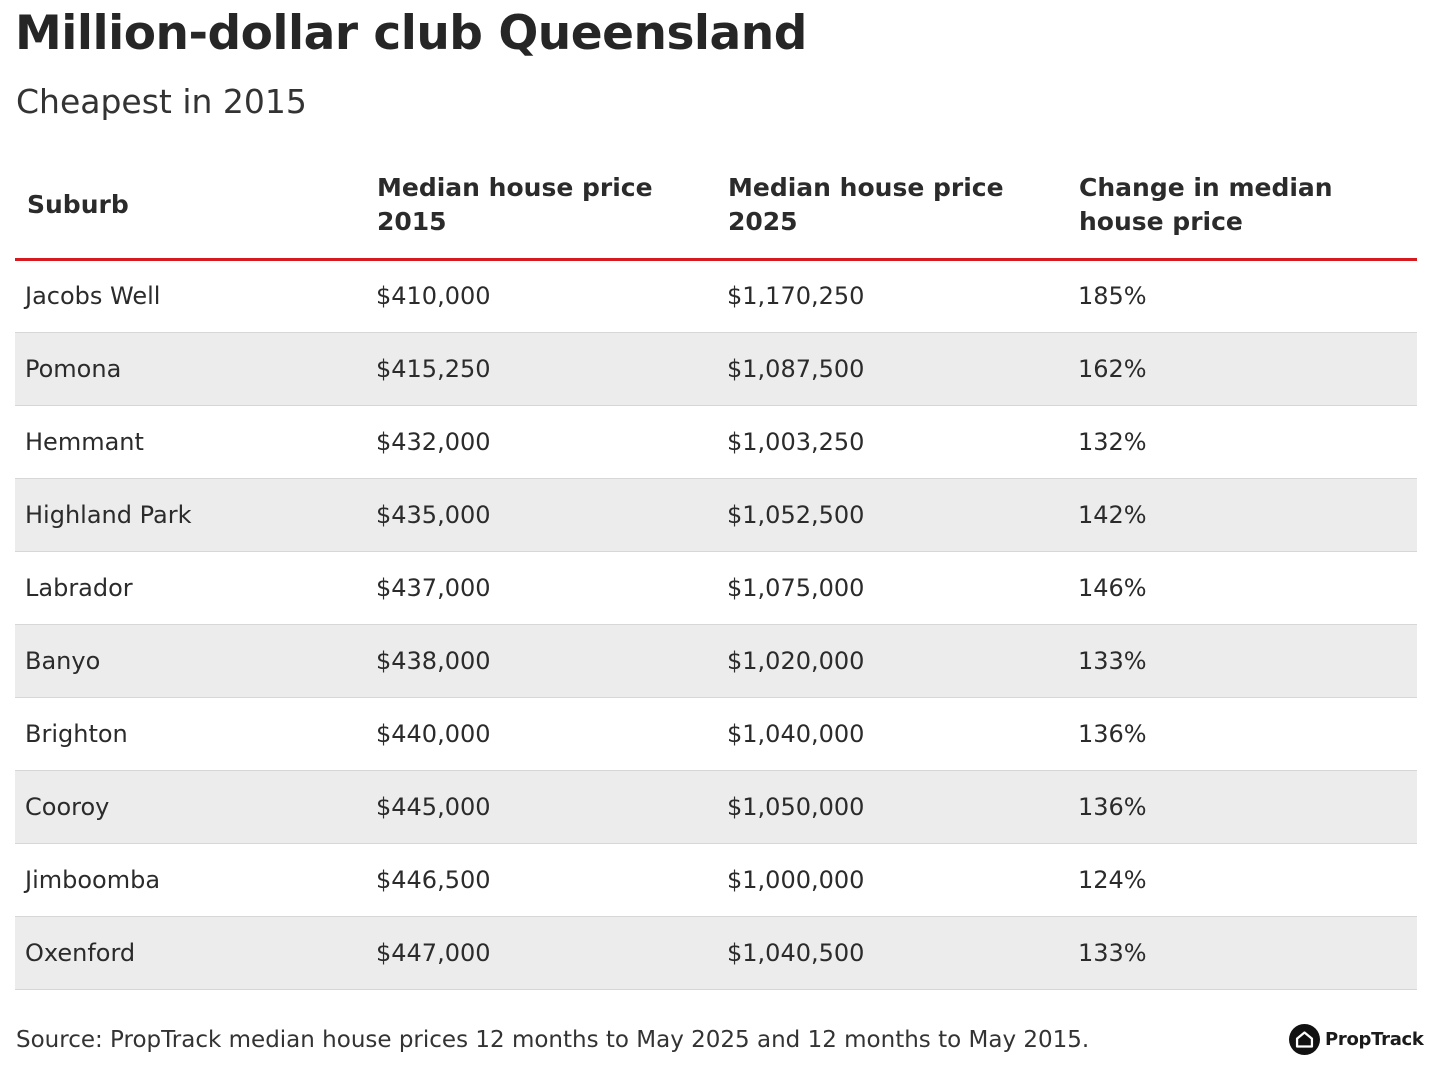 This screenshot has width=1442, height=1072. What do you see at coordinates (541, 369) in the screenshot?
I see `cell-price-2015: $415,250` at bounding box center [541, 369].